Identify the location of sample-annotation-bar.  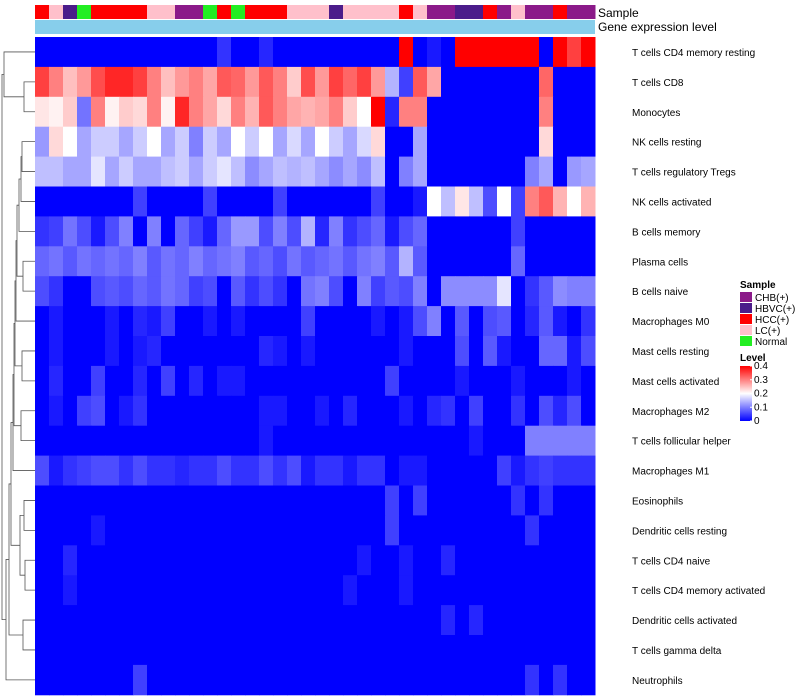
(315, 12).